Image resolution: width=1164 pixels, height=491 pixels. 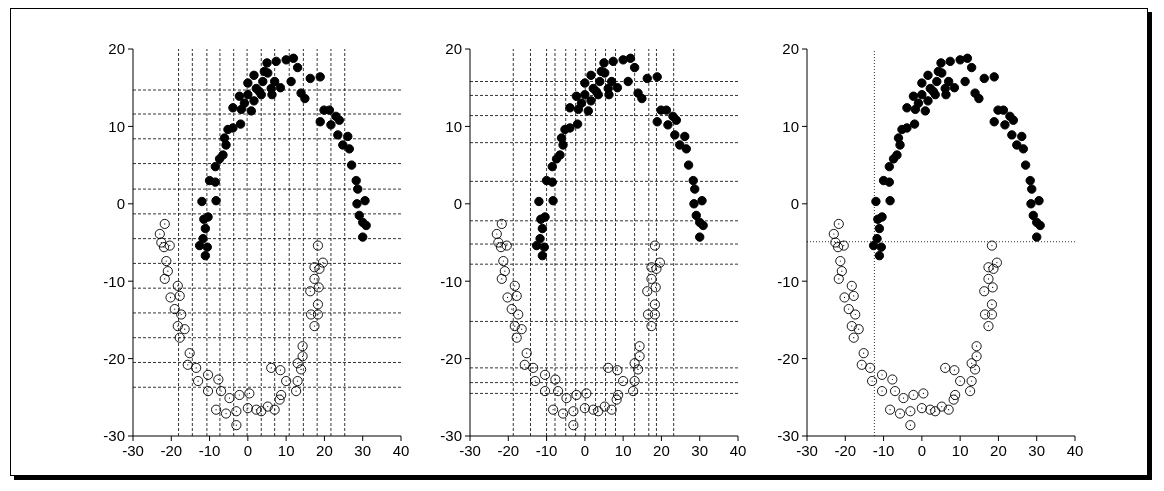 I want to click on x-tick-label: 30, so click(x=1037, y=450).